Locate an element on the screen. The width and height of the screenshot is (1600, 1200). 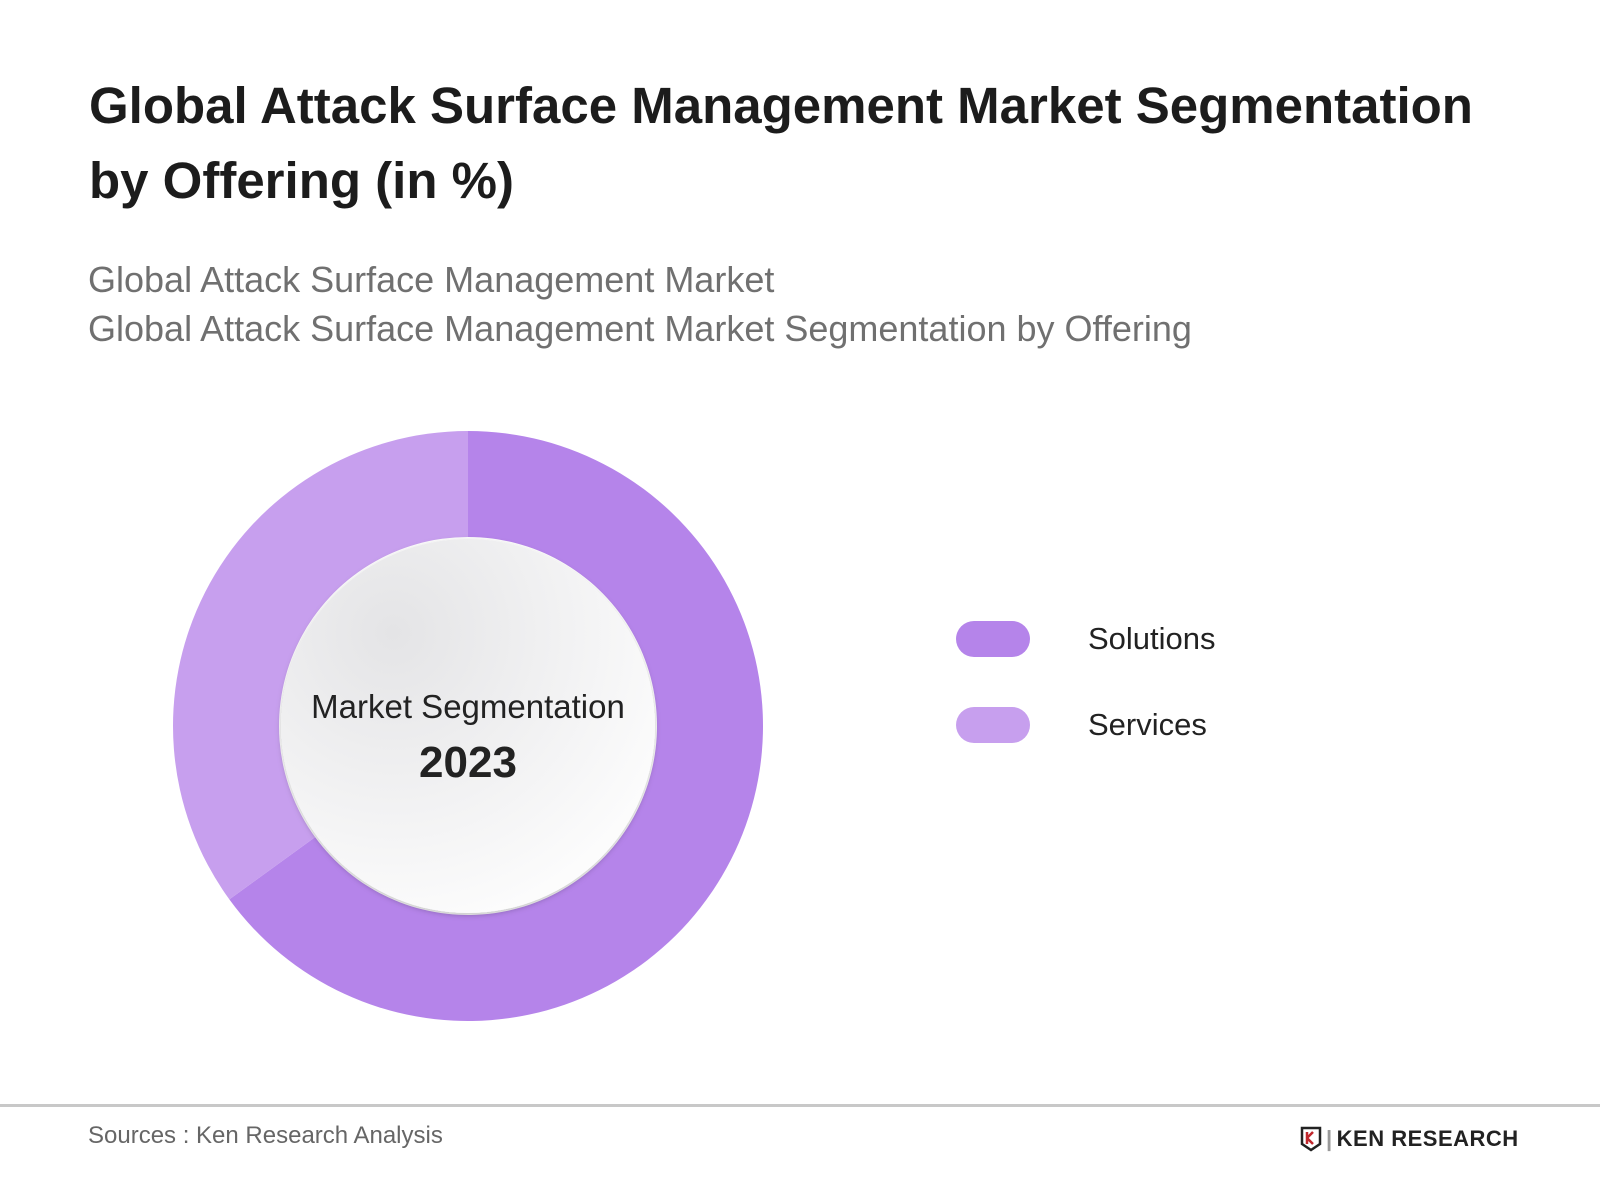
legend-item-services: Services is located at coordinates (1081, 725).